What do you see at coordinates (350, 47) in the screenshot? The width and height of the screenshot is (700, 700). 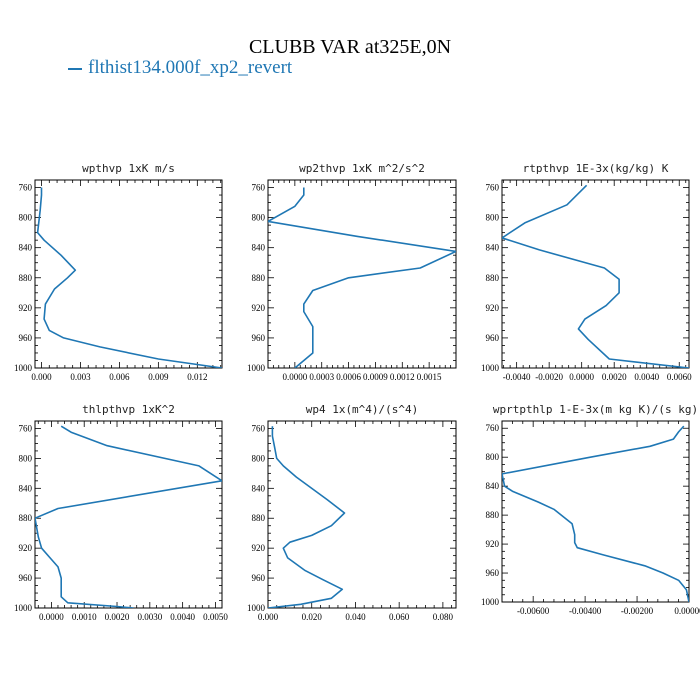 I see `figure-title: CLUBB VAR at325E,0N` at bounding box center [350, 47].